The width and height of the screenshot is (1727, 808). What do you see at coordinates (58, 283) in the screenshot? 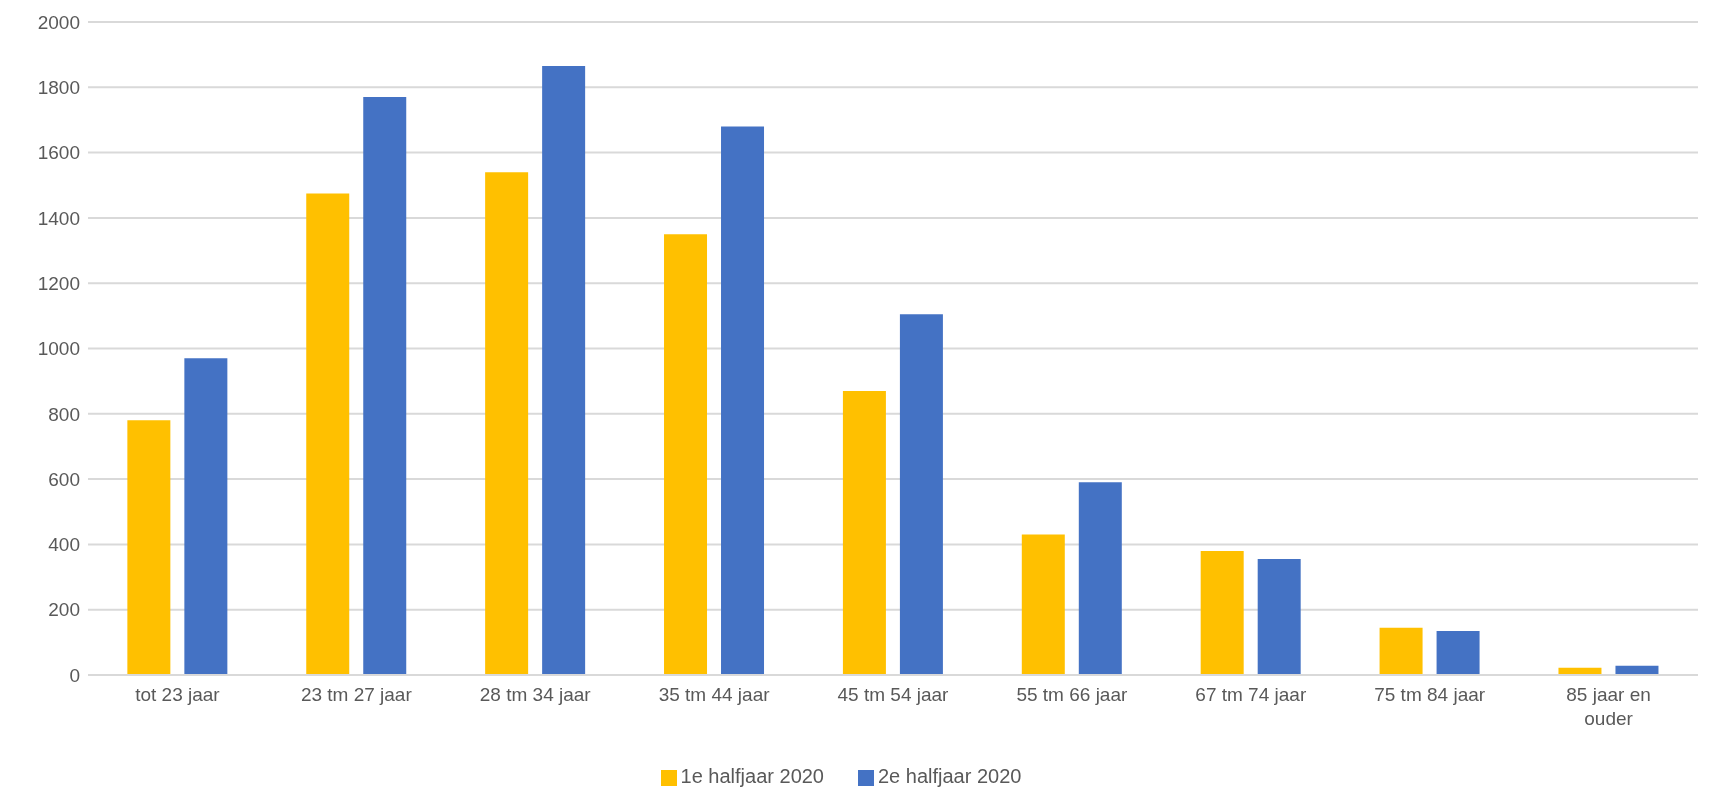
I see `y-tick-label: 1200` at bounding box center [58, 283].